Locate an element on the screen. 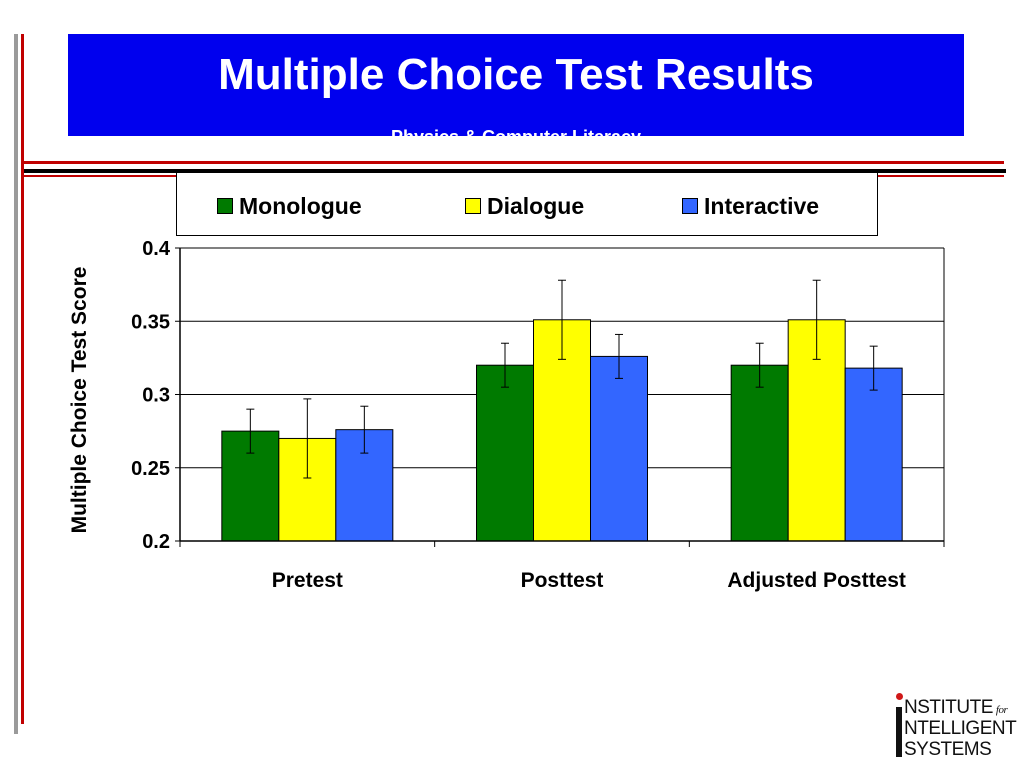  divider-red-top is located at coordinates (514, 162).